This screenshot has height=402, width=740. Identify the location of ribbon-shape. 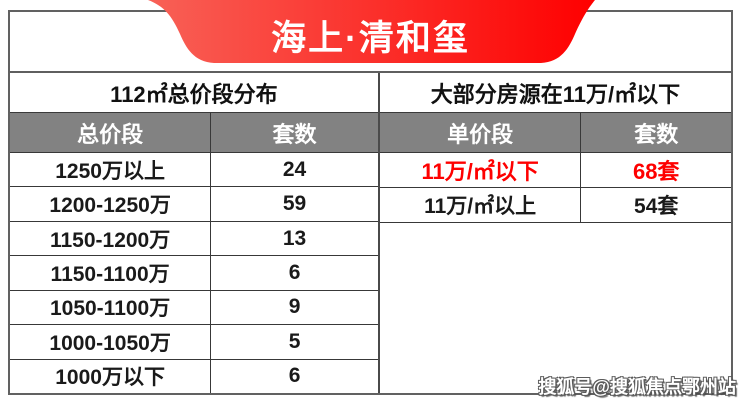
(371, 31).